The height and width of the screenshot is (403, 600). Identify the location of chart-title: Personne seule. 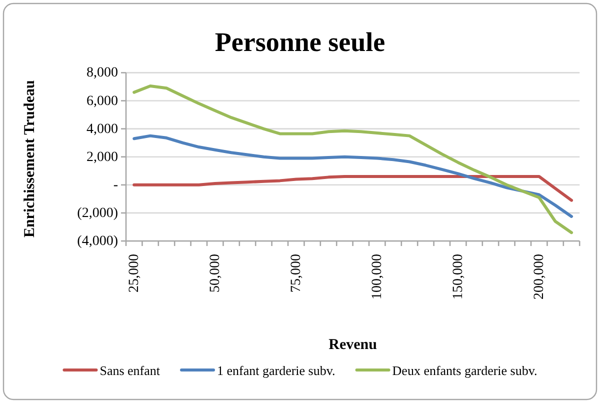
(300, 42).